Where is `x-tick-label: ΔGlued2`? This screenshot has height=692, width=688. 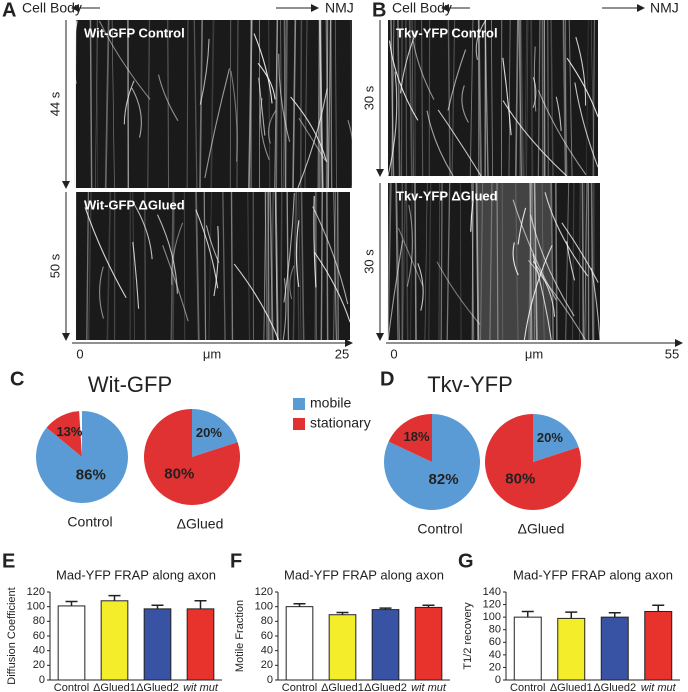
x-tick-label: ΔGlued2 is located at coordinates (614, 687).